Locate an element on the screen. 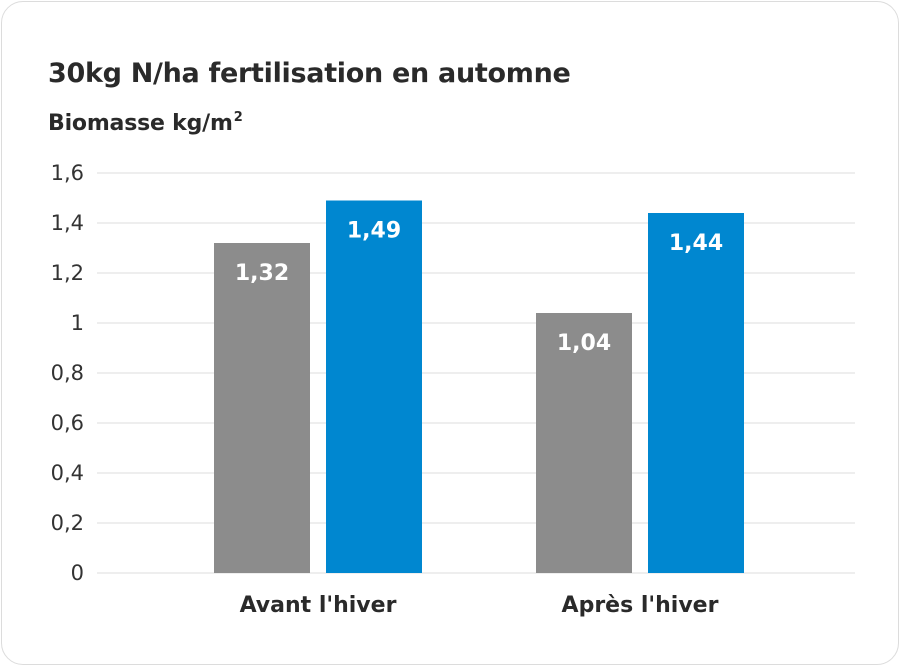 This screenshot has height=668, width=902. bar-value-label: 1,04 is located at coordinates (584, 343).